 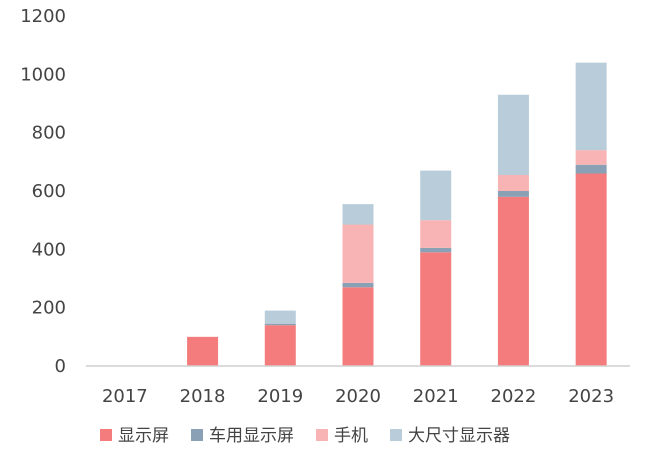 I want to click on y-axis: 0 200 400 600 800 1000 1200, so click(x=43, y=191).